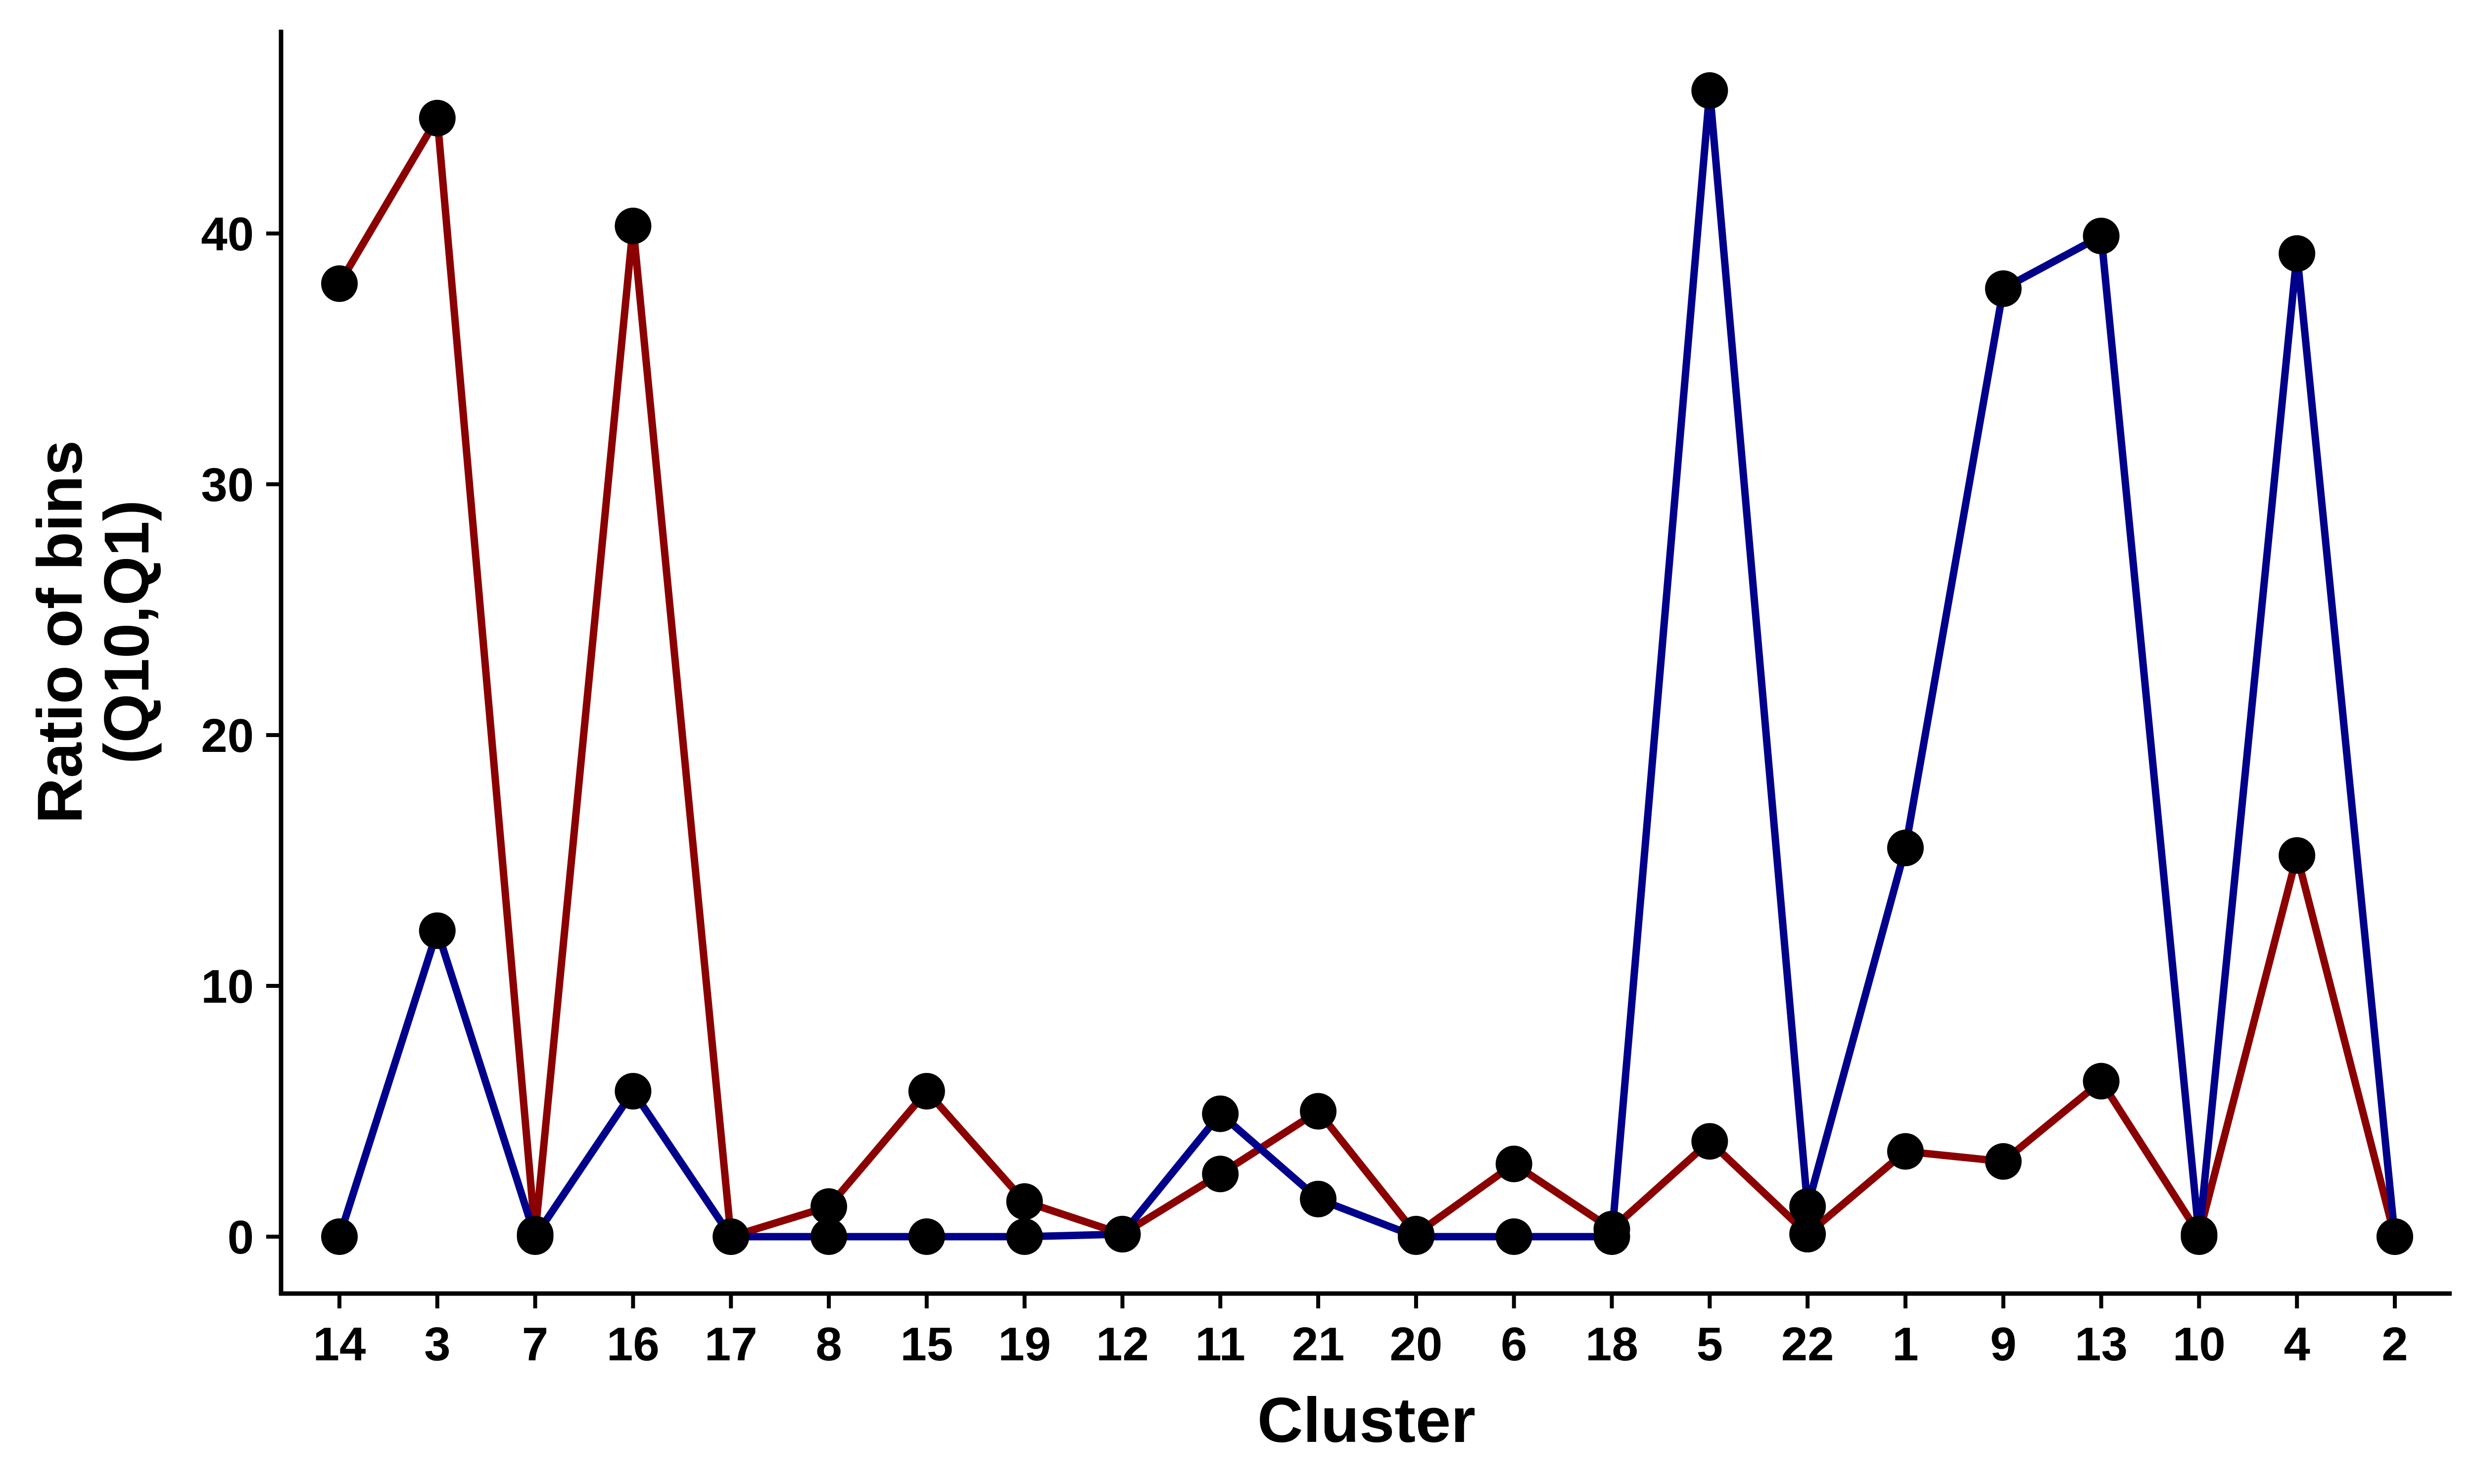 This screenshot has height=1484, width=2474. I want to click on x-tick-label: 16, so click(634, 1344).